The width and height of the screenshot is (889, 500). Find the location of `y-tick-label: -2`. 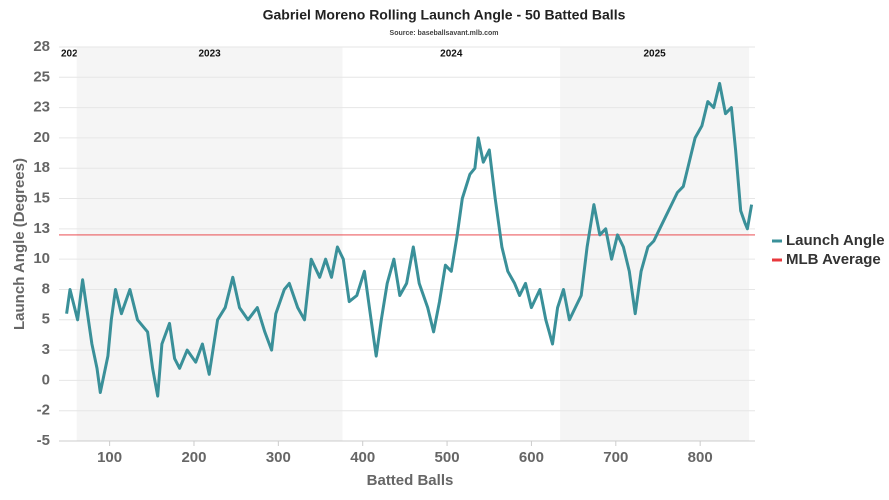

y-tick-label: -2 is located at coordinates (43, 410).